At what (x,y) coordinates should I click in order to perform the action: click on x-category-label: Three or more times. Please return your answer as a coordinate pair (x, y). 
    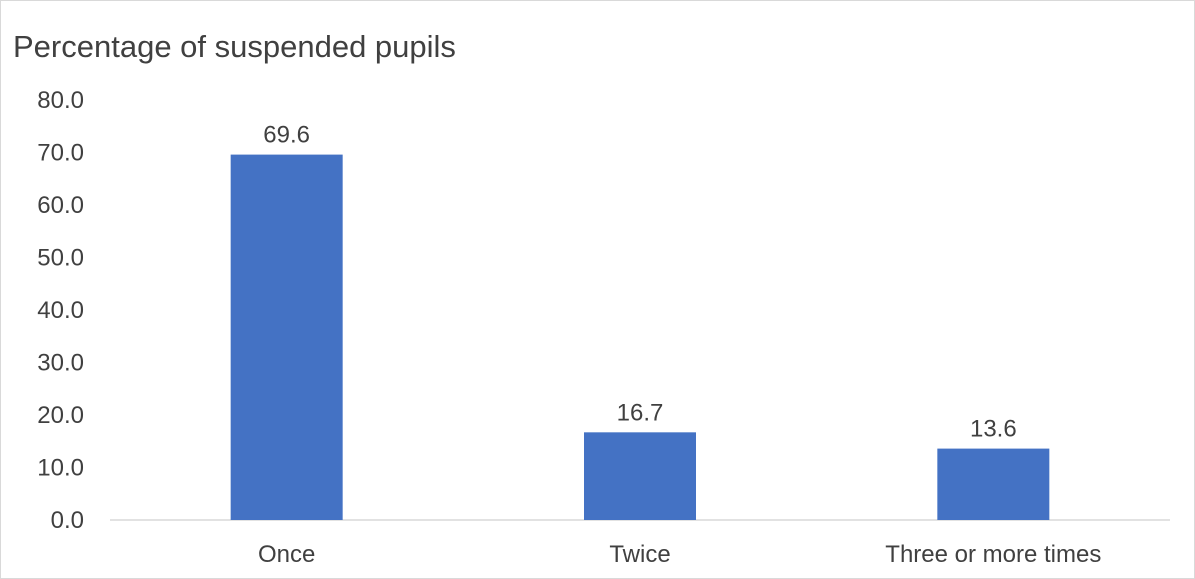
    Looking at the image, I should click on (993, 554).